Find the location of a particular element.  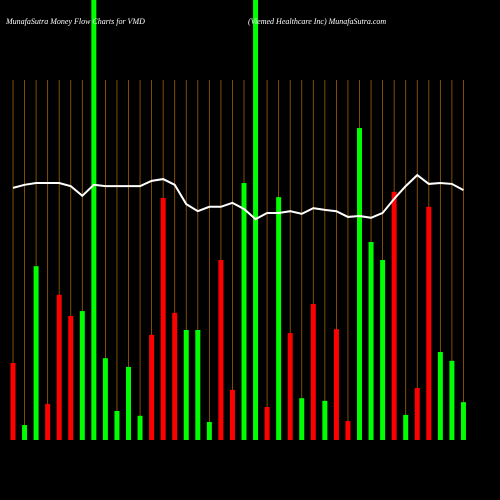

chart-subtitle: (Viemed Healthcare Inc) MunafaSutra.com is located at coordinates (317, 21).